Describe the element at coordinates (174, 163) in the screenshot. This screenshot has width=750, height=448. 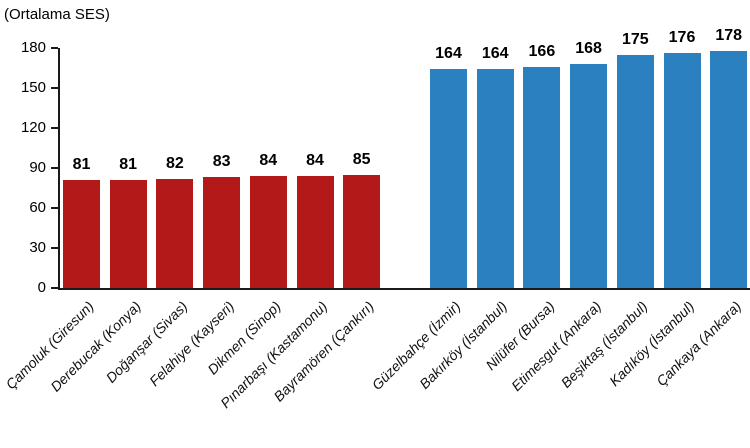
I see `bar-value-label: 82` at that location.